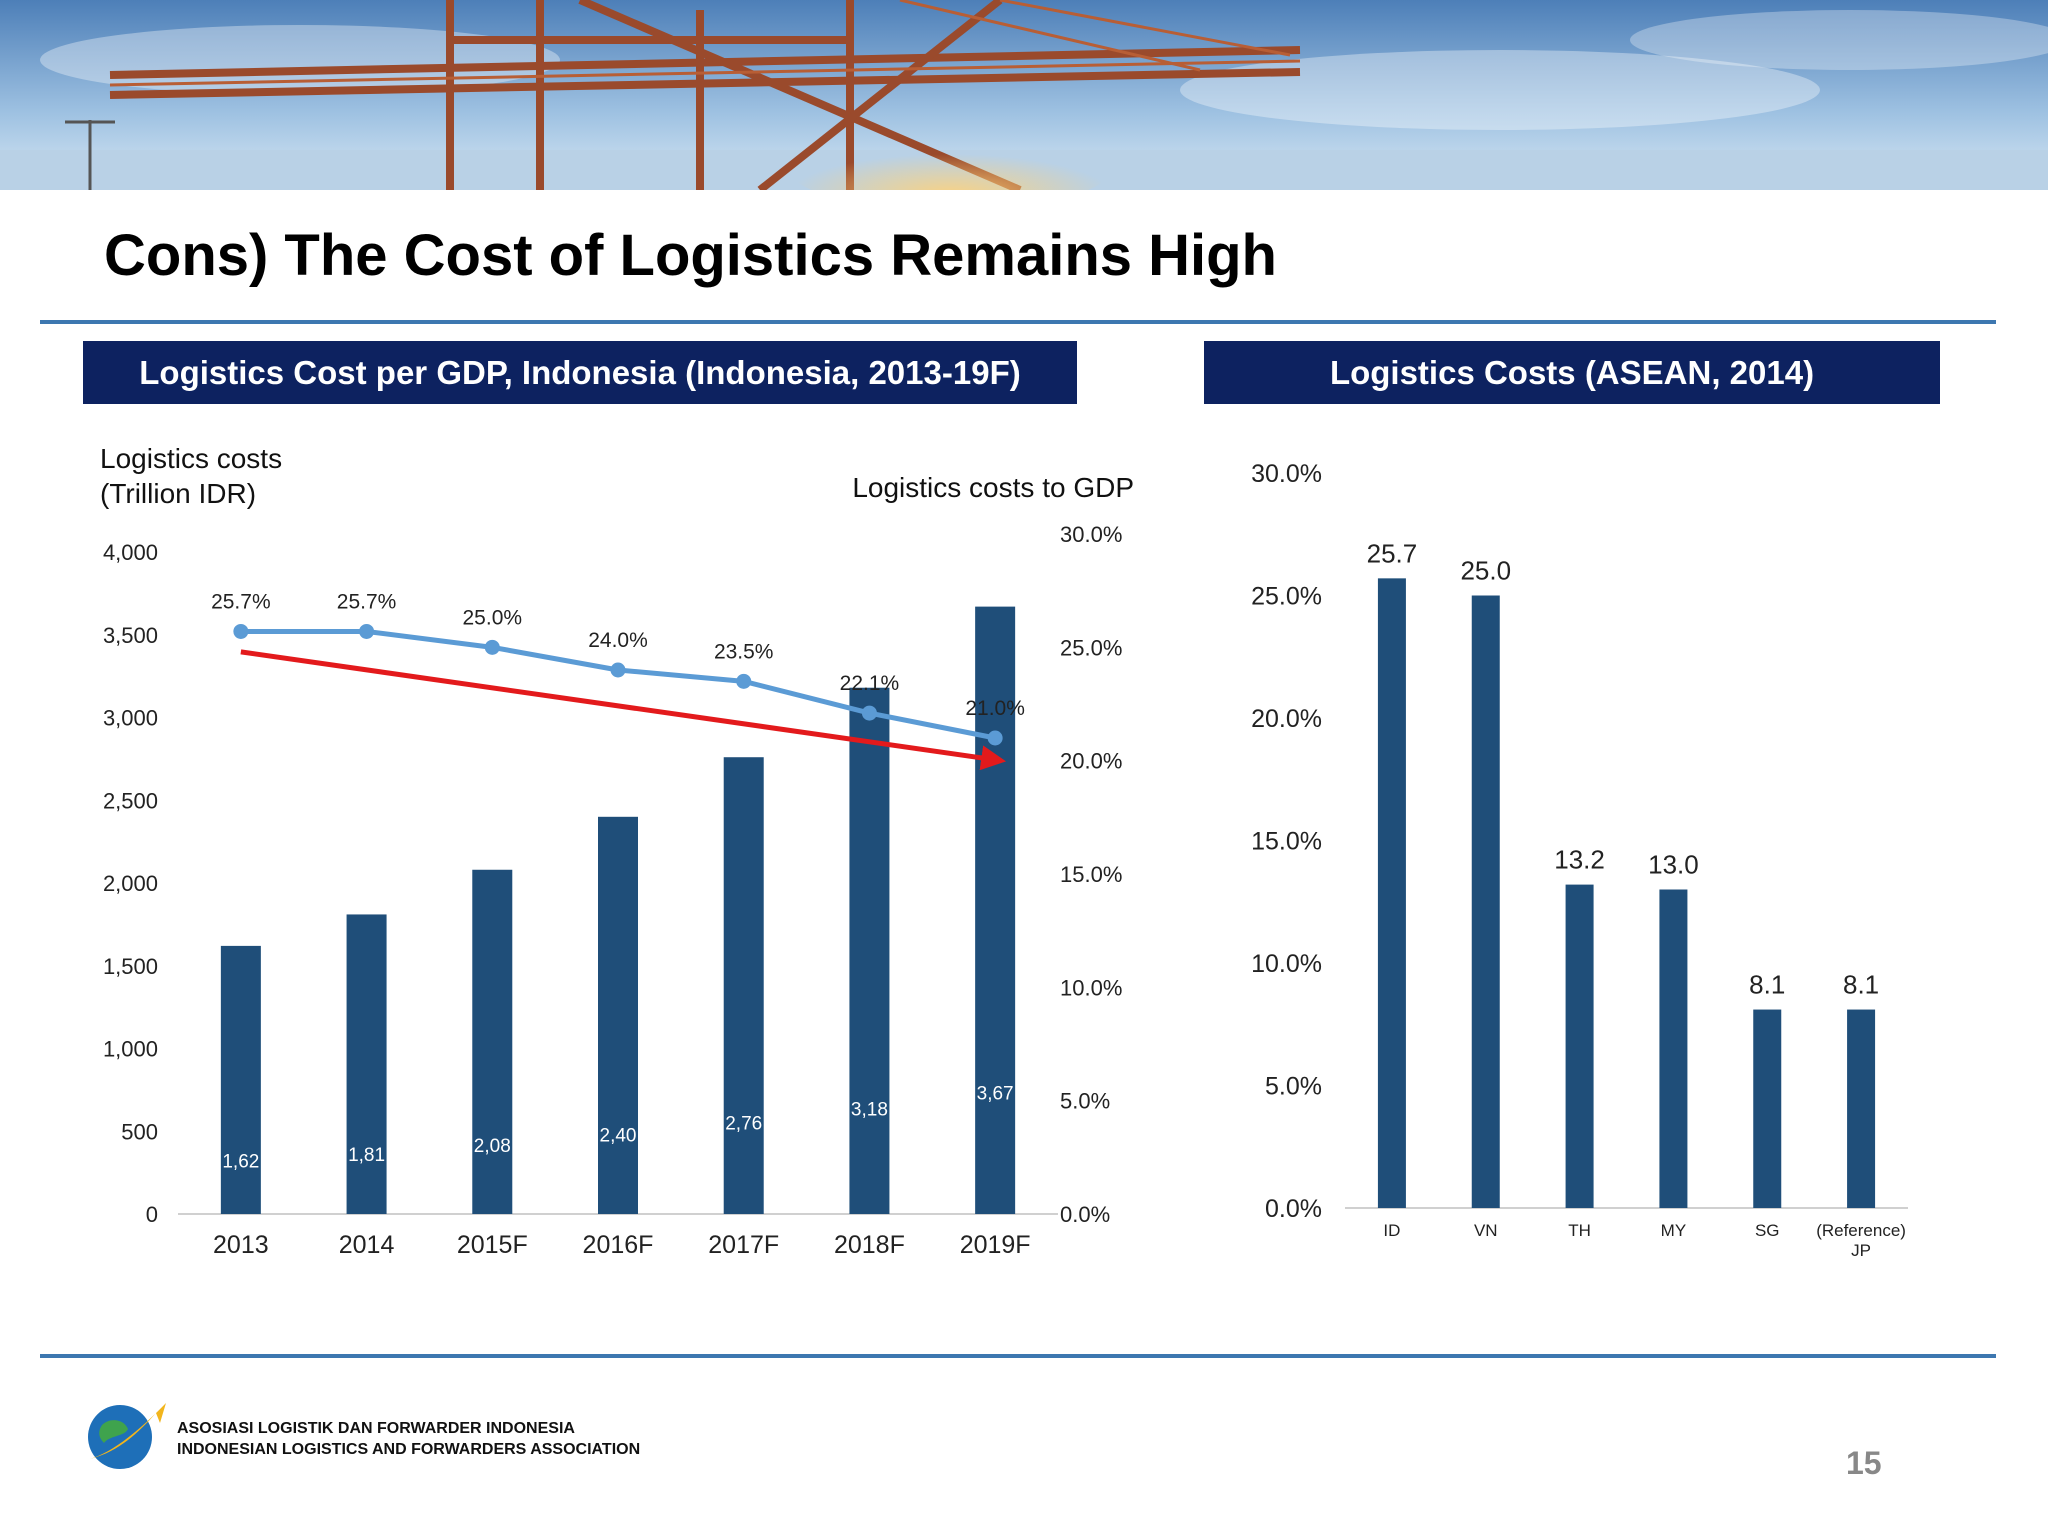 The width and height of the screenshot is (2048, 1536). What do you see at coordinates (1091, 874) in the screenshot?
I see `y2-tick-label: 15.0%` at bounding box center [1091, 874].